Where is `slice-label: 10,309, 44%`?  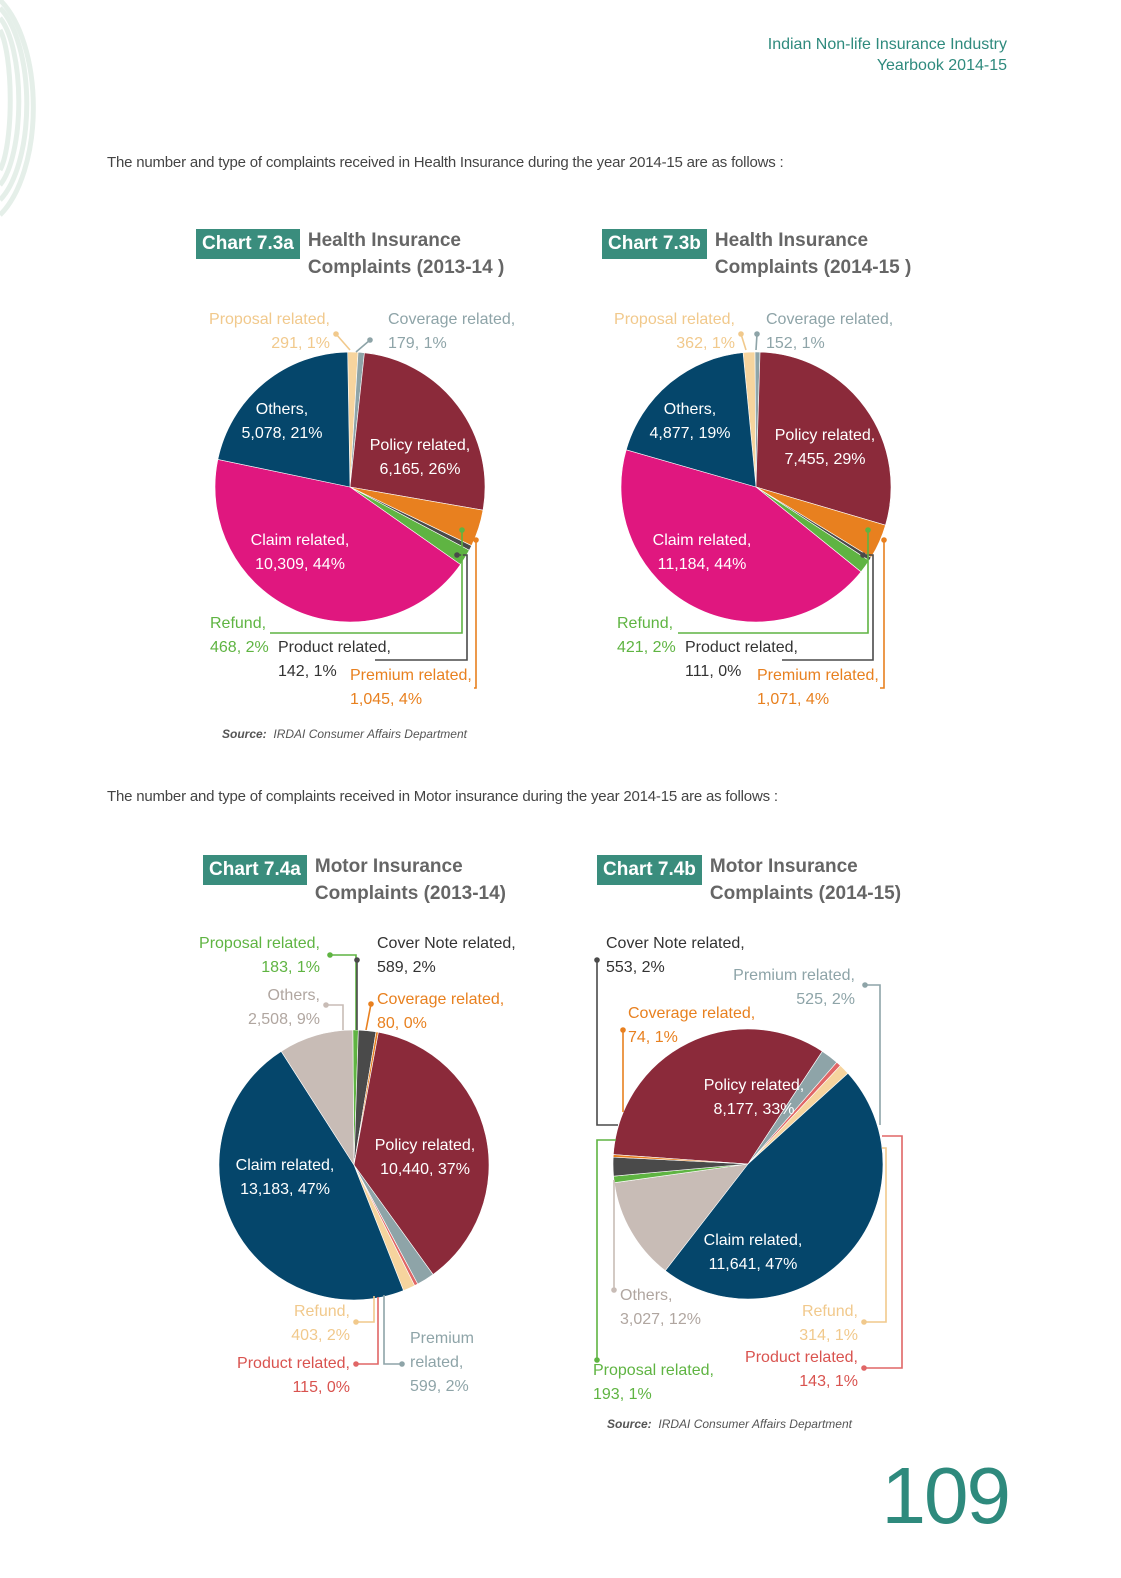 slice-label: 10,309, 44% is located at coordinates (300, 564).